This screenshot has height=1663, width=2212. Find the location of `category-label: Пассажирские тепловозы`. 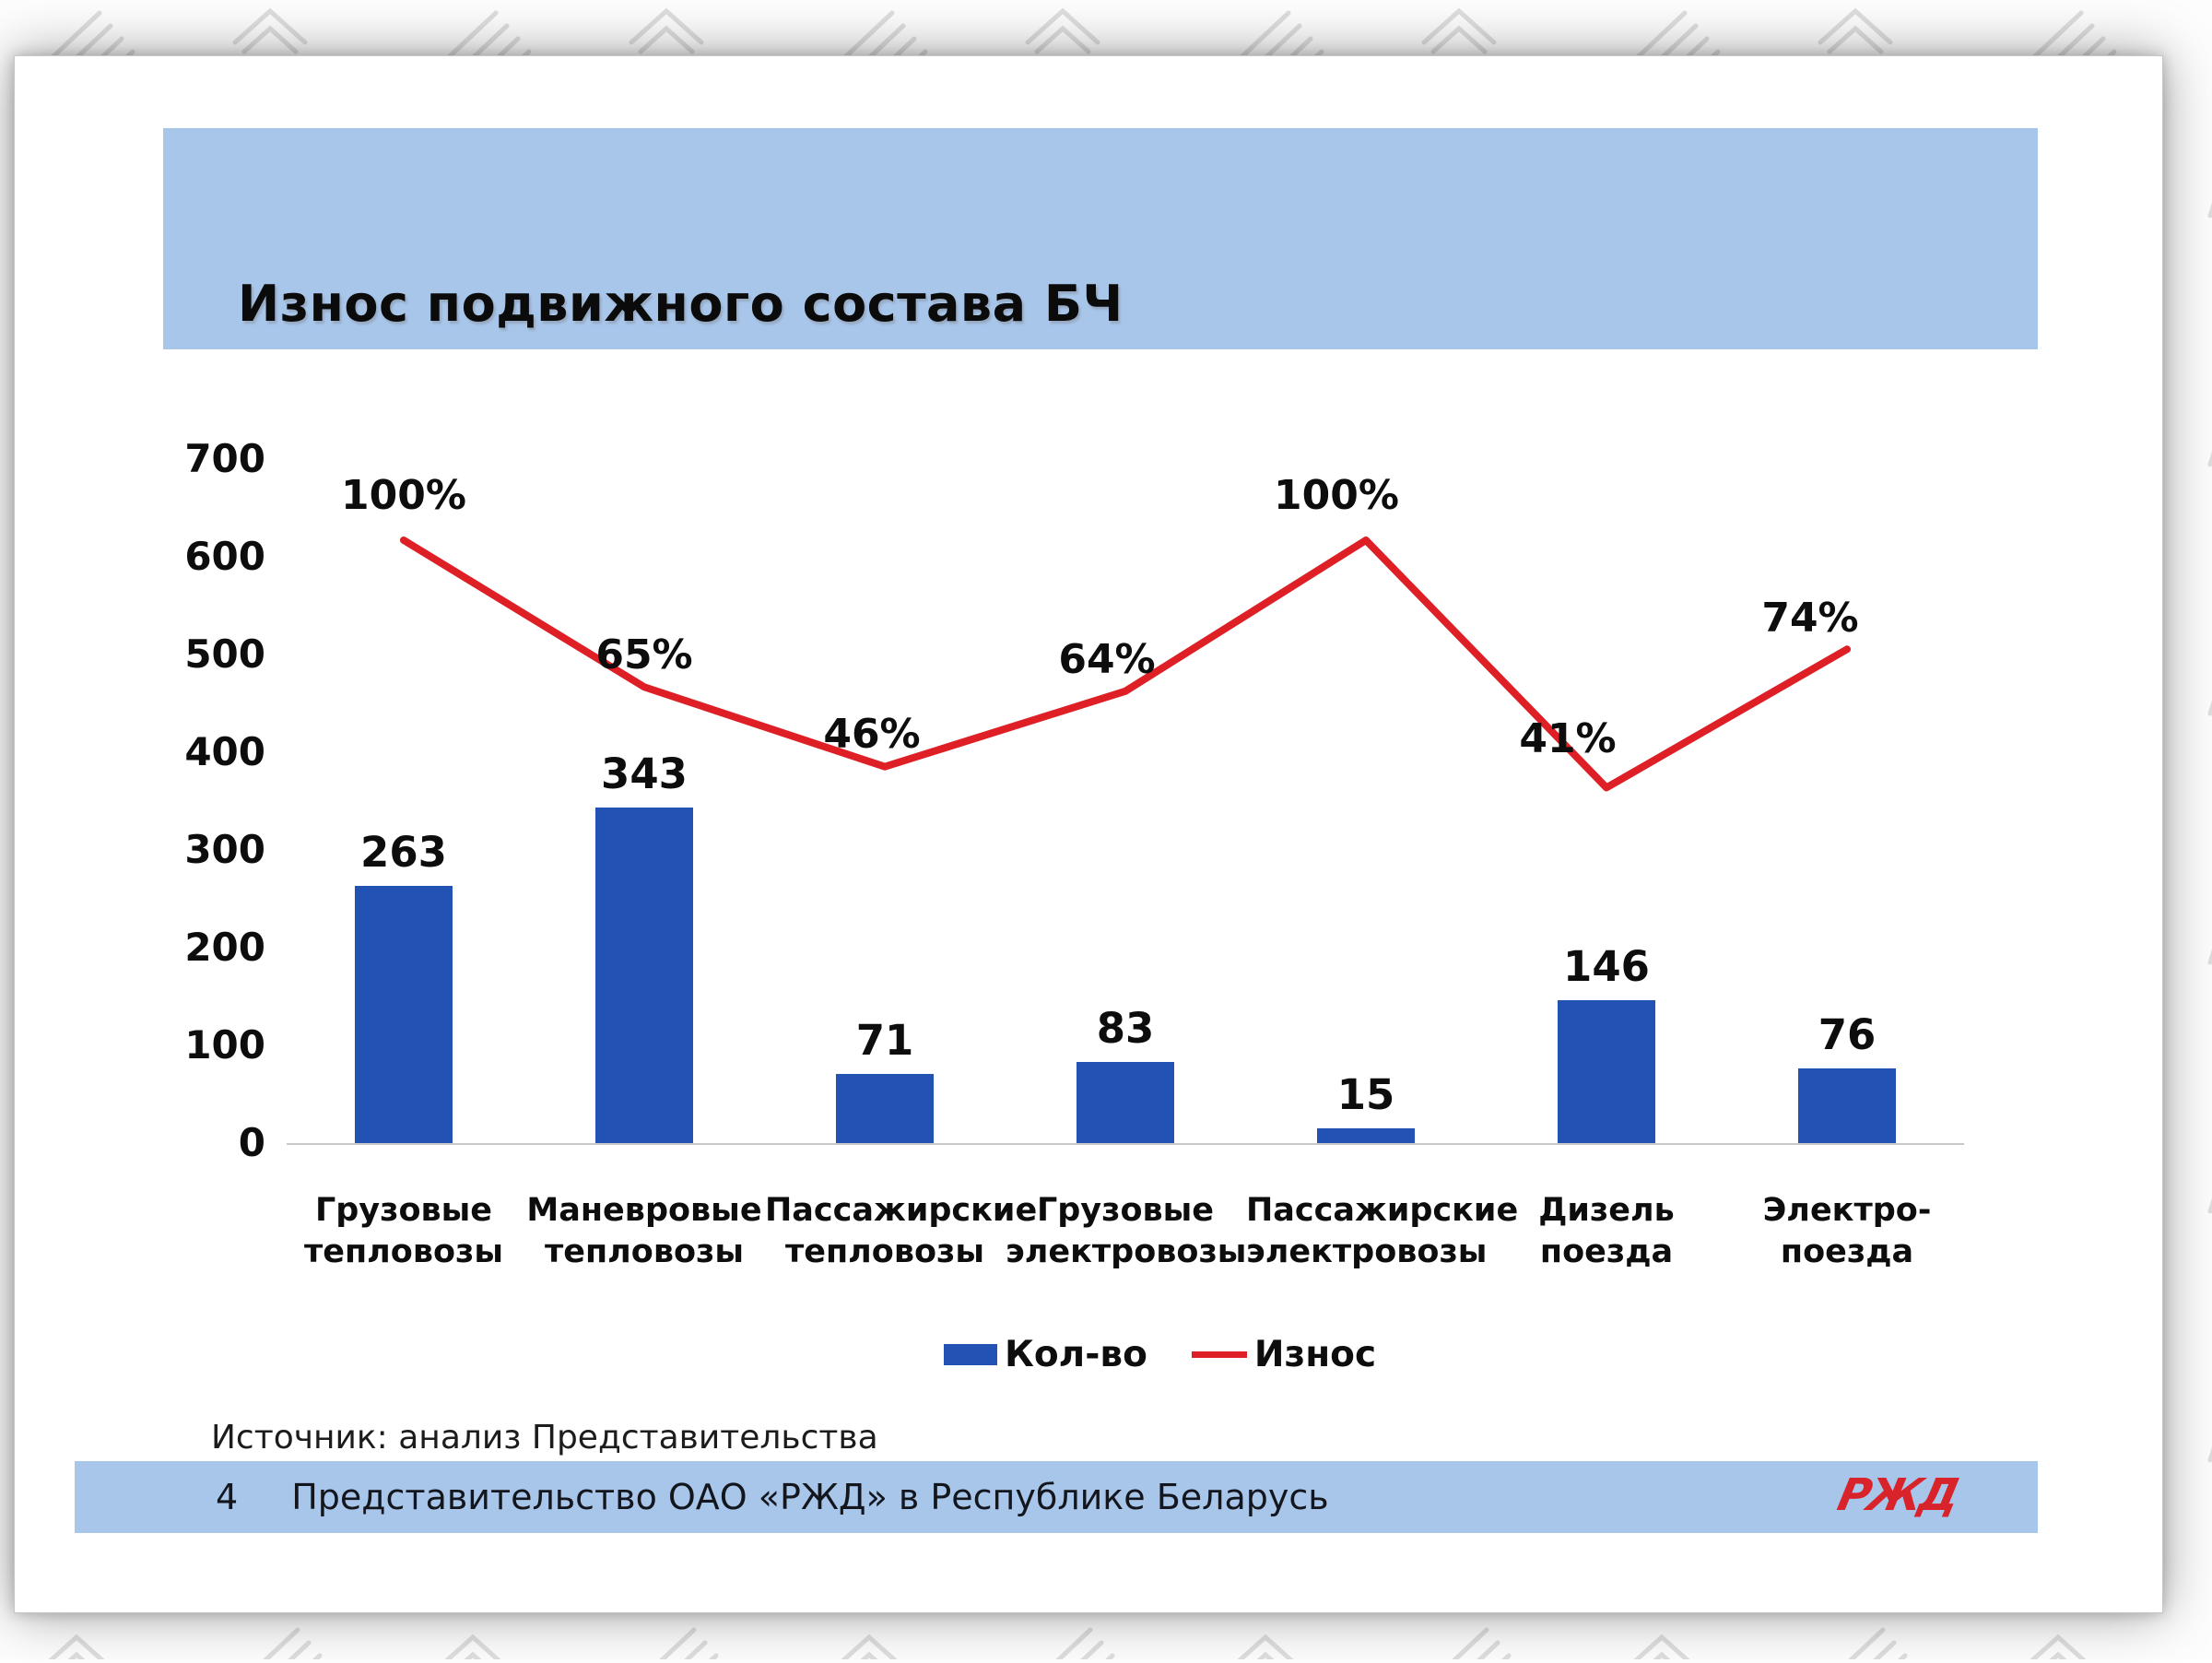

category-label: Пассажирские тепловозы is located at coordinates (901, 1231).